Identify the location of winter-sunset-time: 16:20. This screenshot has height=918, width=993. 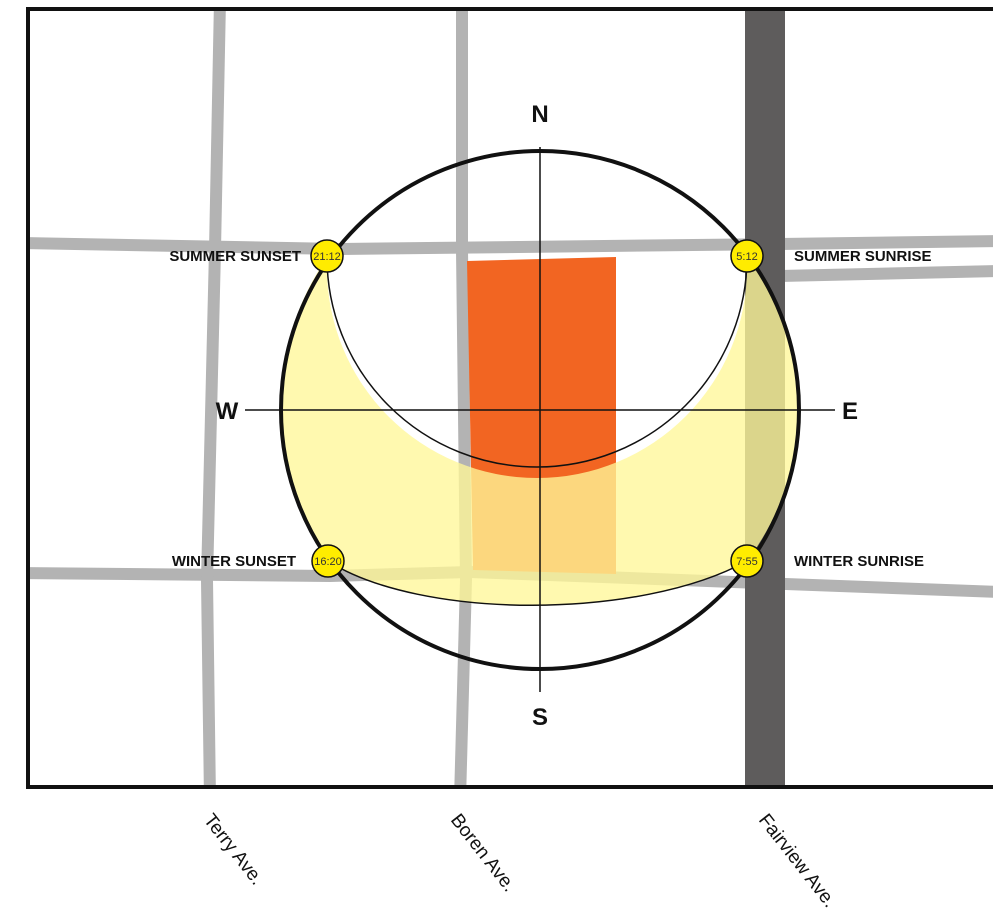
(328, 562).